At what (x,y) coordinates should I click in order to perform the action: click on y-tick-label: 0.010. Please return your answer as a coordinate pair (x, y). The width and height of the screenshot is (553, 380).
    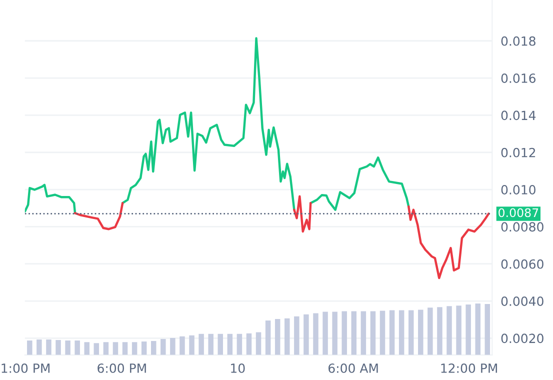
    Looking at the image, I should click on (518, 189).